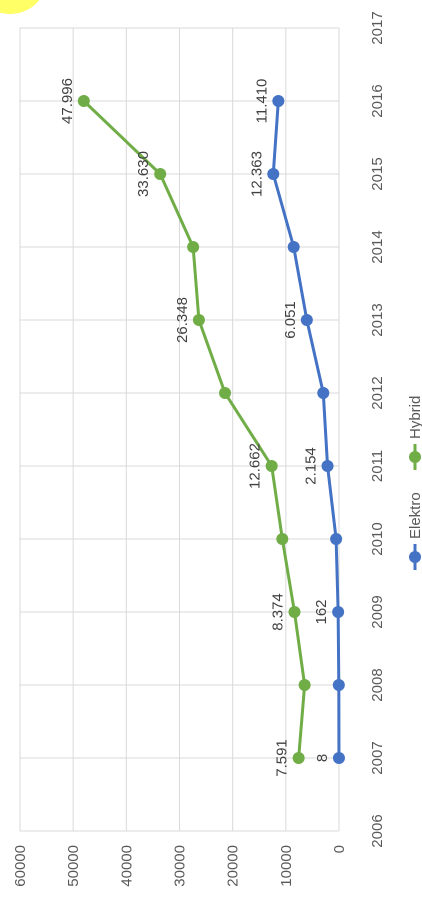 Image resolution: width=422 pixels, height=913 pixels. I want to click on data-label-elektro: 11.410, so click(261, 101).